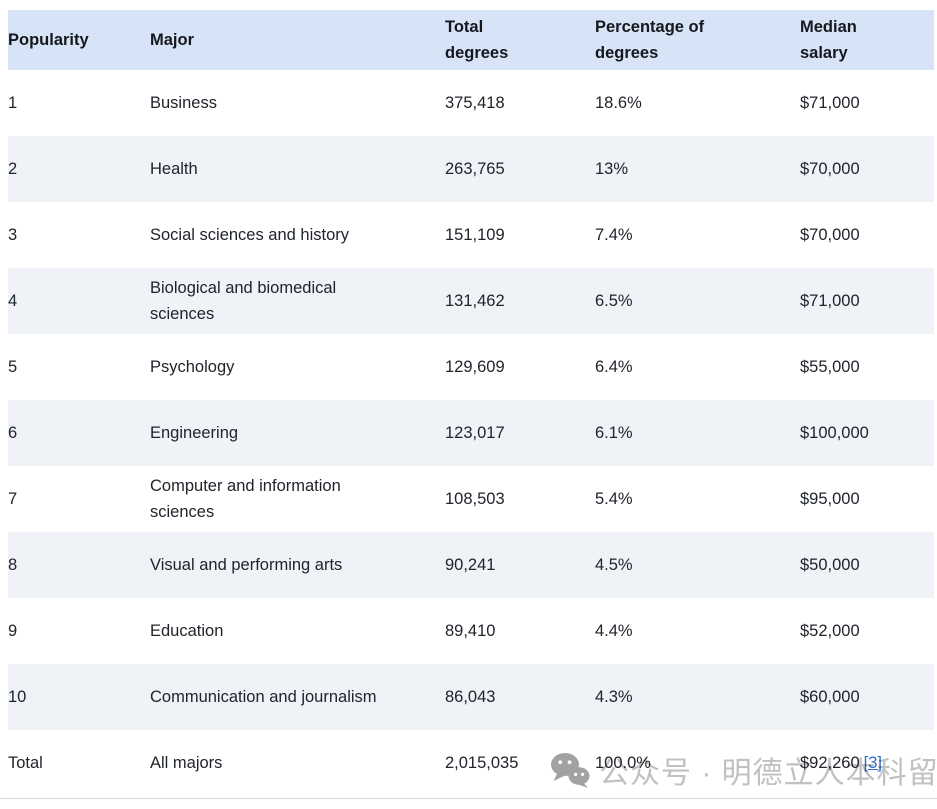 This screenshot has width=937, height=809. What do you see at coordinates (830, 631) in the screenshot?
I see `cell-median-salary: $52,000` at bounding box center [830, 631].